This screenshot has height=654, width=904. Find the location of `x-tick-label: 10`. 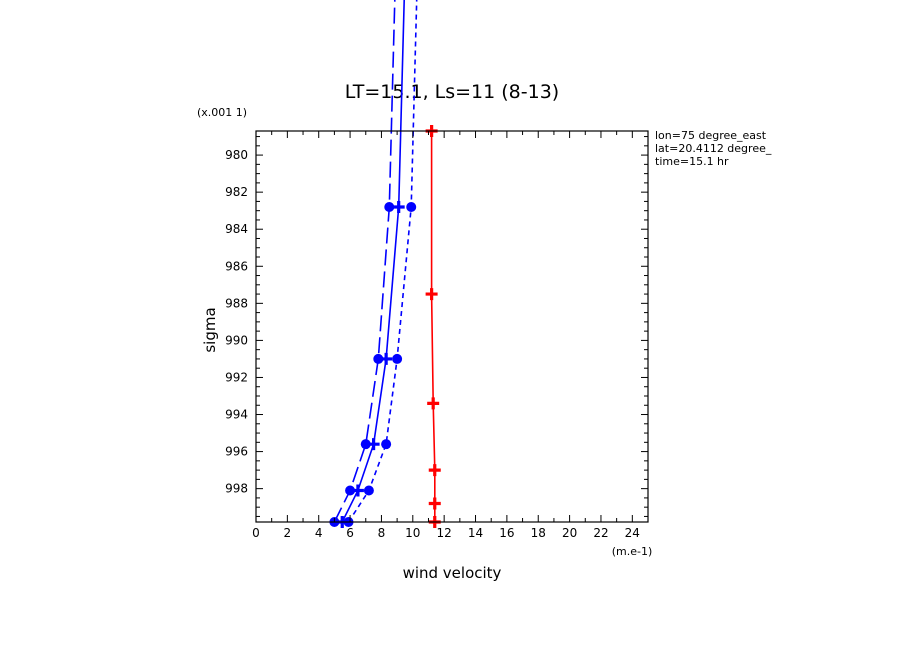

x-tick-label: 10 is located at coordinates (412, 533).